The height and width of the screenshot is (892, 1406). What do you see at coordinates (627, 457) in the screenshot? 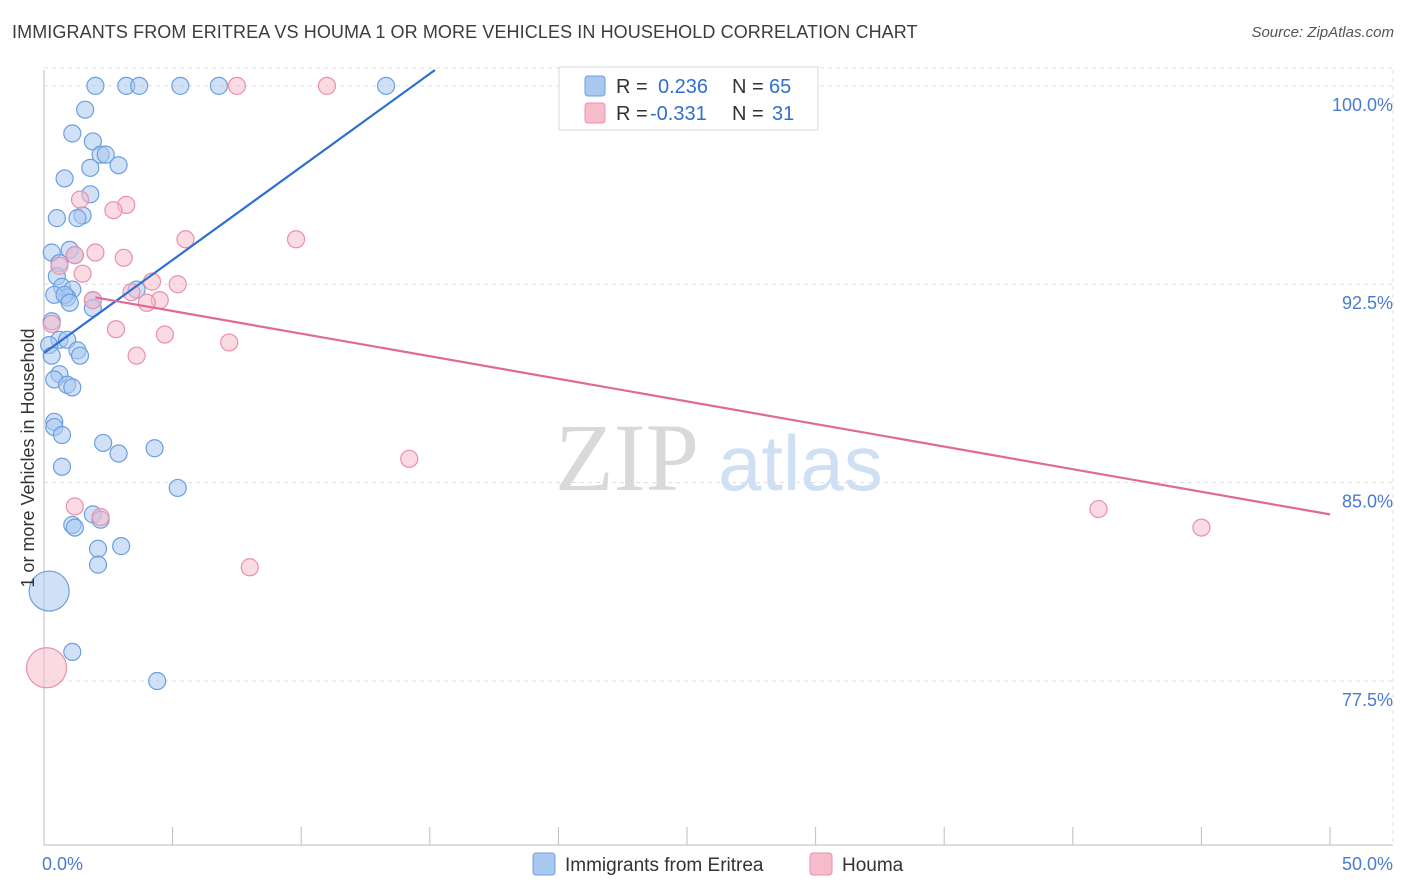
I see `watermark-zip: ZIP` at bounding box center [627, 457].